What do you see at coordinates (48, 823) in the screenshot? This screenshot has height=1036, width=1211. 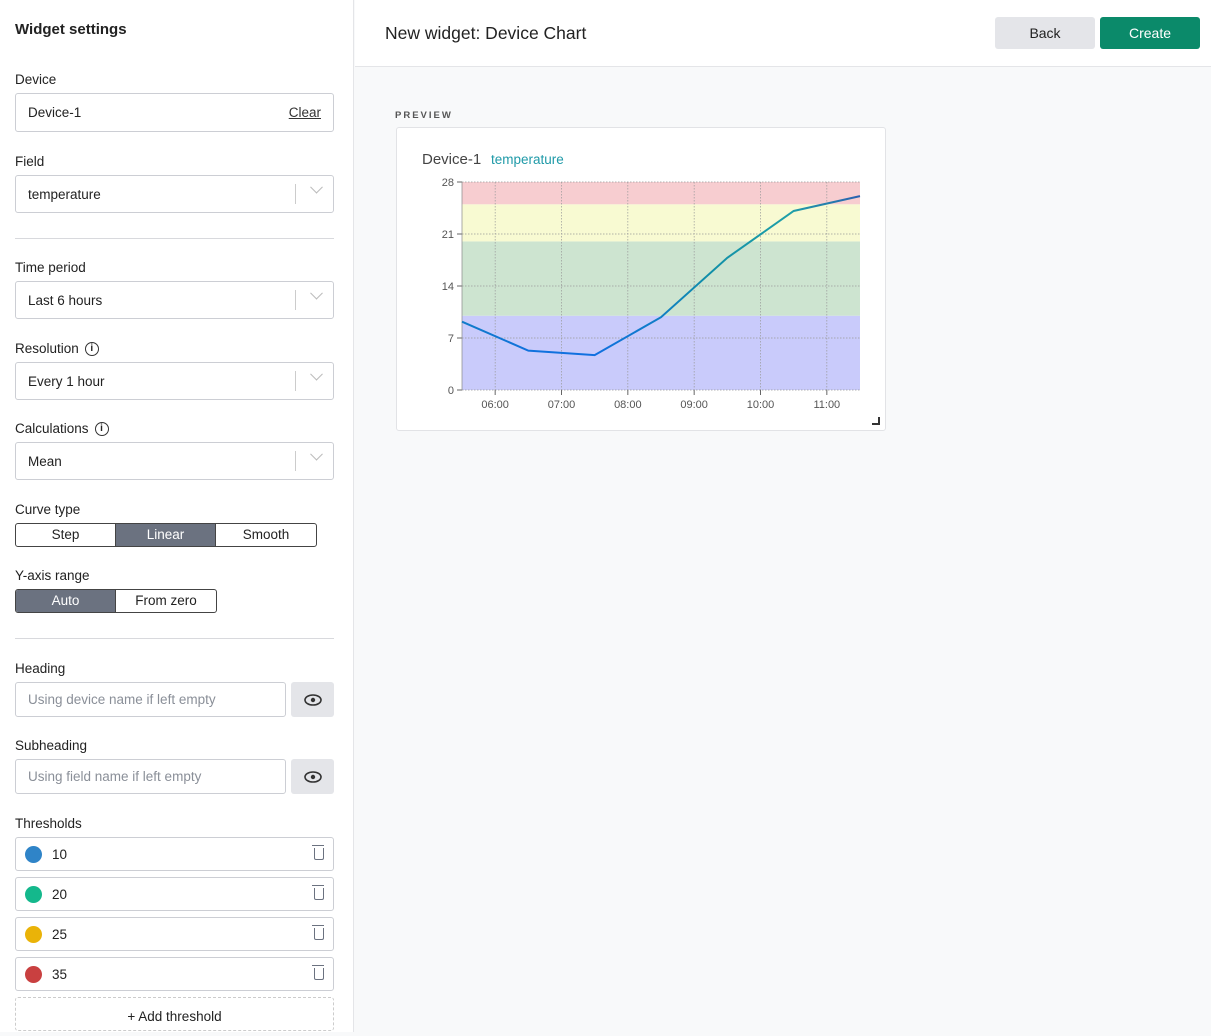 I see `thresholds-label: Thresholds` at bounding box center [48, 823].